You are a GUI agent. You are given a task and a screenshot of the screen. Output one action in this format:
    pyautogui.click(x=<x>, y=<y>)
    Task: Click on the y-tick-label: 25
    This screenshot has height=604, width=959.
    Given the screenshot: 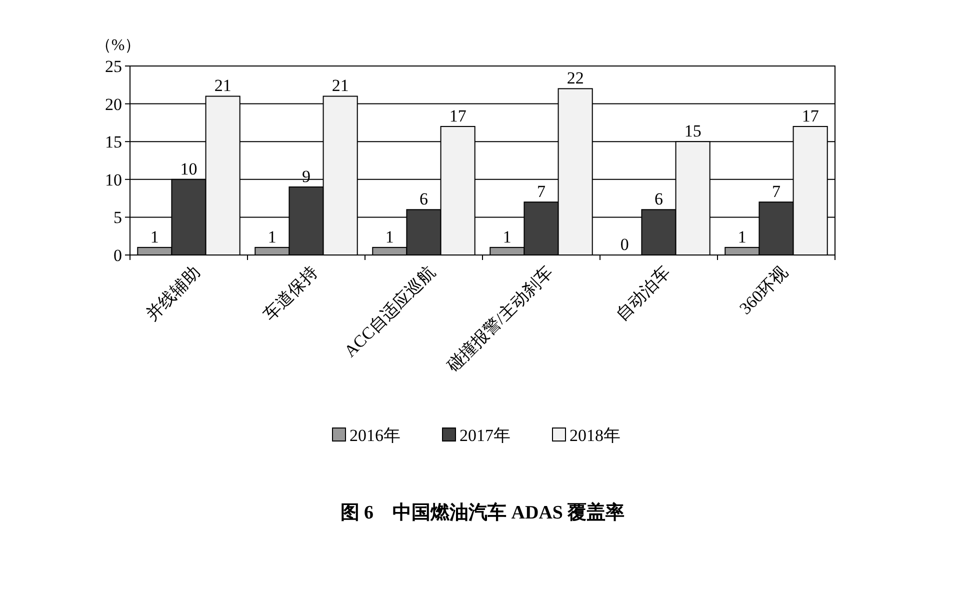 What is the action you would take?
    pyautogui.click(x=113, y=66)
    